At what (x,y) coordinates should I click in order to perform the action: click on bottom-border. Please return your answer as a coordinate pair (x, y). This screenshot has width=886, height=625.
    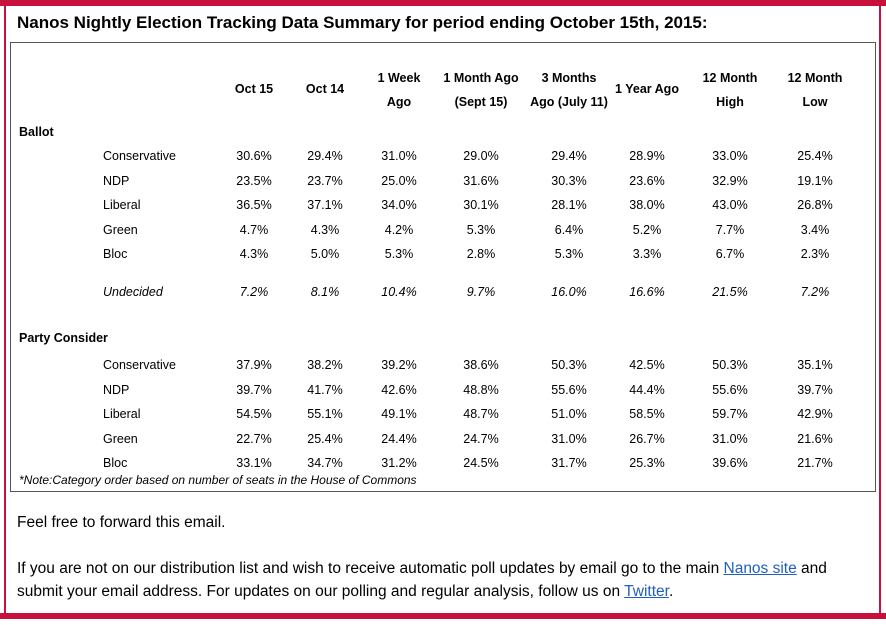
    Looking at the image, I should click on (443, 616).